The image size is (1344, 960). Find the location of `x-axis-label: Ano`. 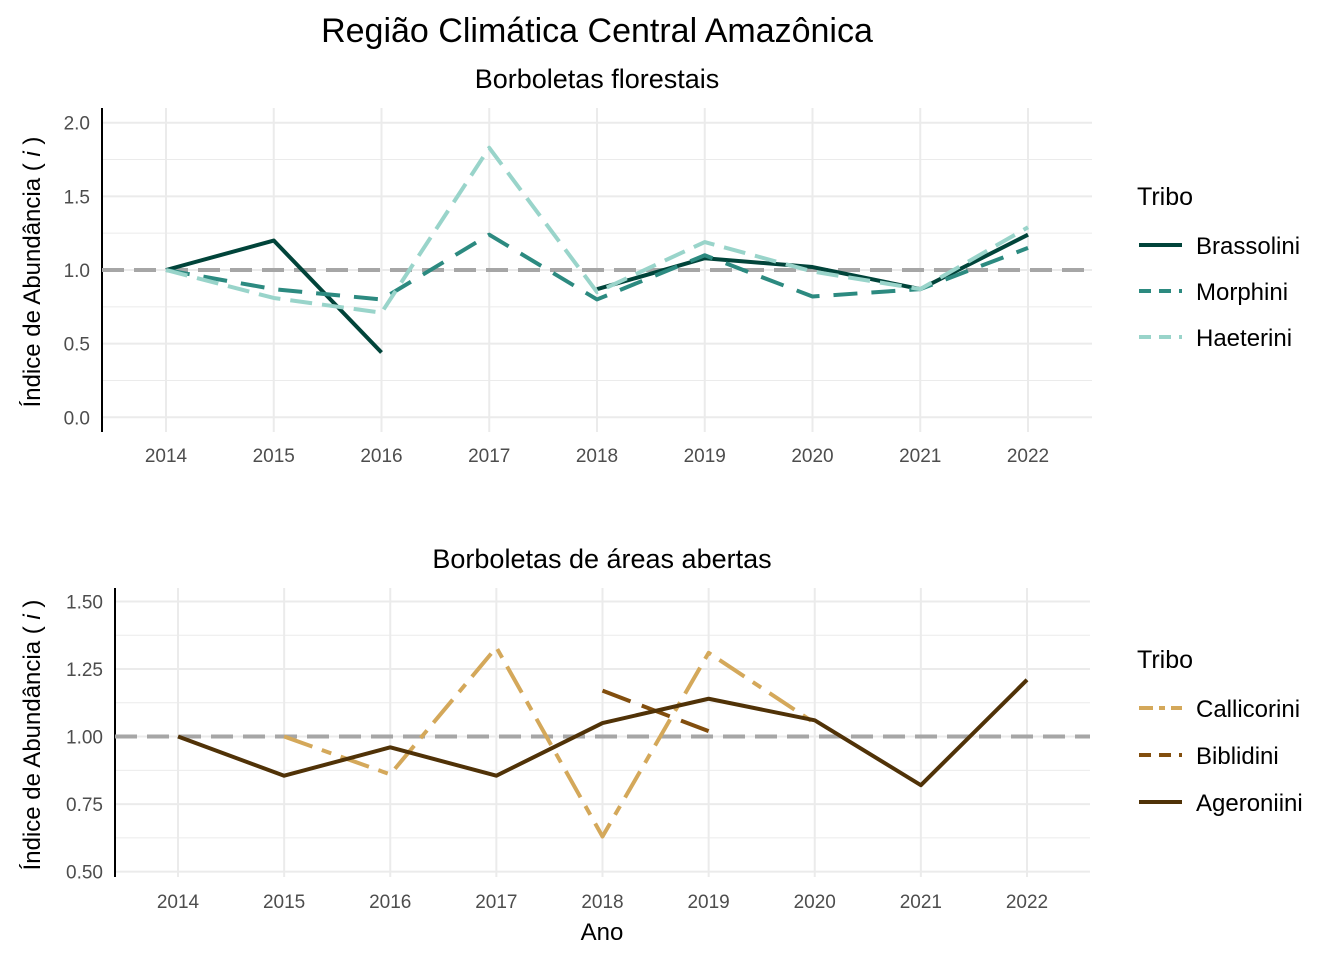

x-axis-label: Ano is located at coordinates (602, 932).